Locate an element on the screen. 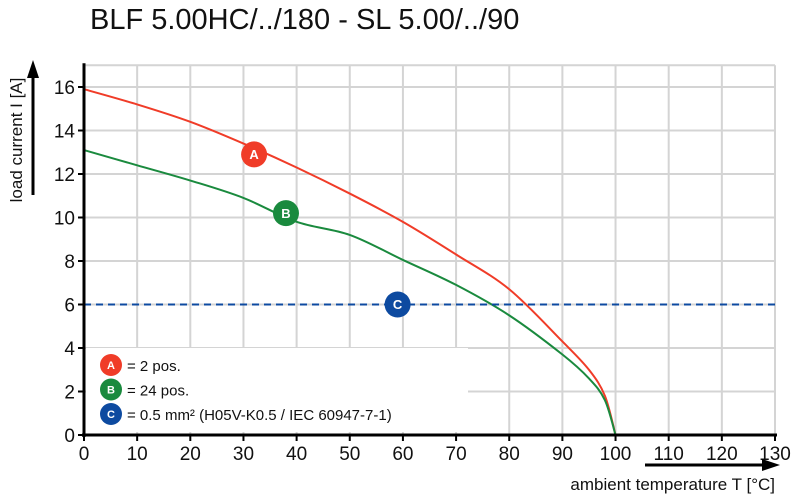 Image resolution: width=800 pixels, height=500 pixels. legend-badge-b-circle is located at coordinates (111, 389).